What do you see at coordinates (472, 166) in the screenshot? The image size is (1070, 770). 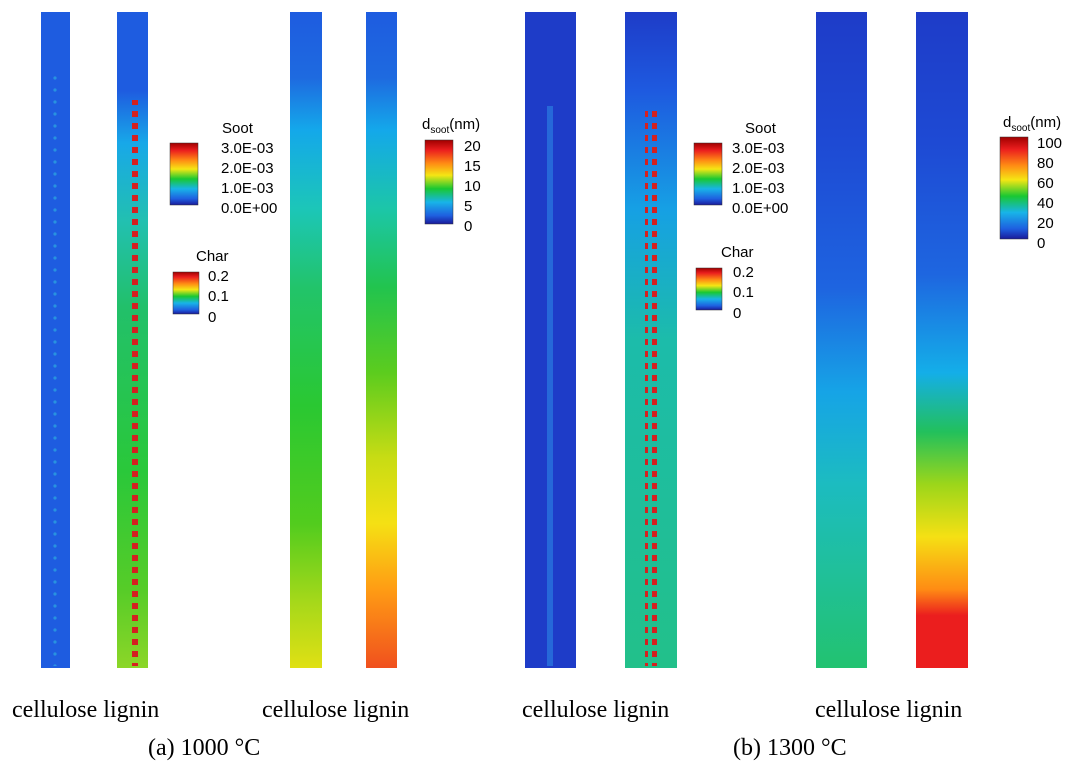 I see `legend-a-dsoot-tick-1: 15` at bounding box center [472, 166].